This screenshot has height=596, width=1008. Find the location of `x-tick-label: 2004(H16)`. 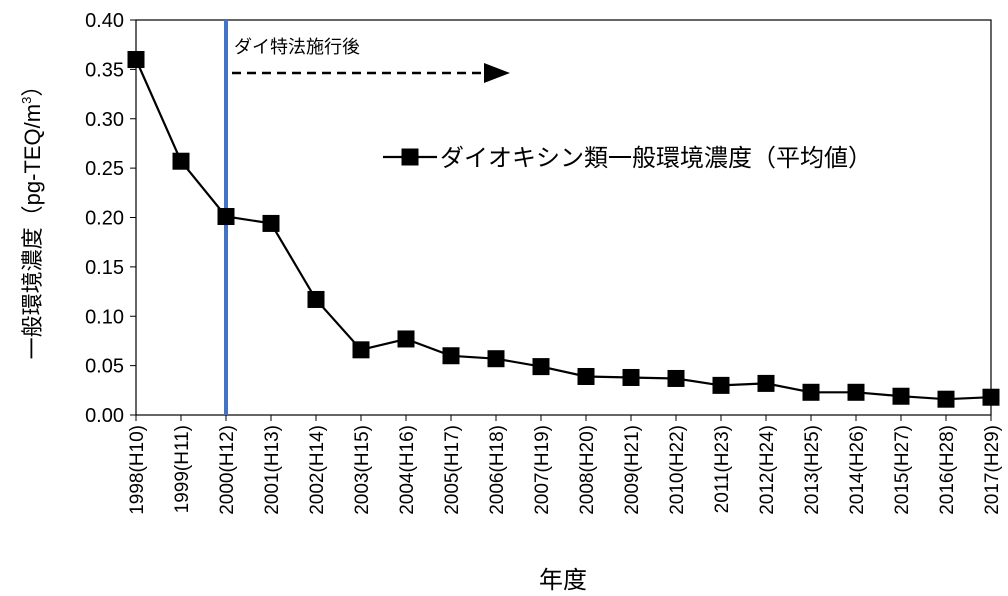

x-tick-label: 2004(H16) is located at coordinates (407, 470).